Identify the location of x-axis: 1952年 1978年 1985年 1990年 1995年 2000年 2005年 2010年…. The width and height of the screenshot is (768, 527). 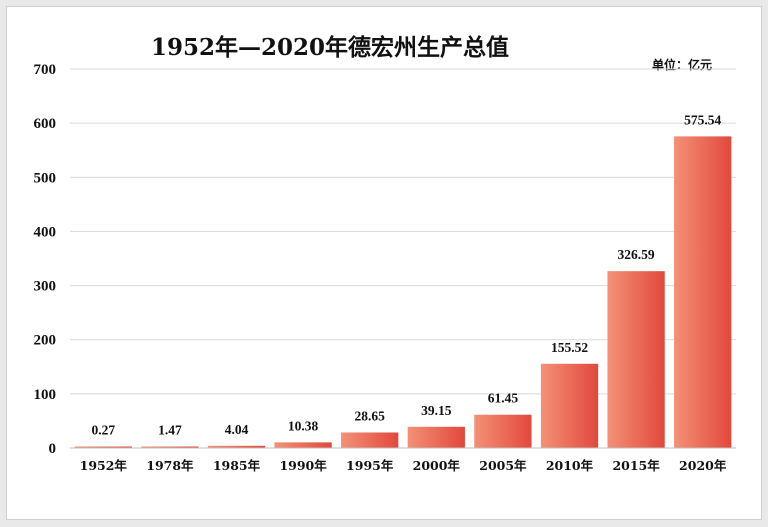
(403, 460).